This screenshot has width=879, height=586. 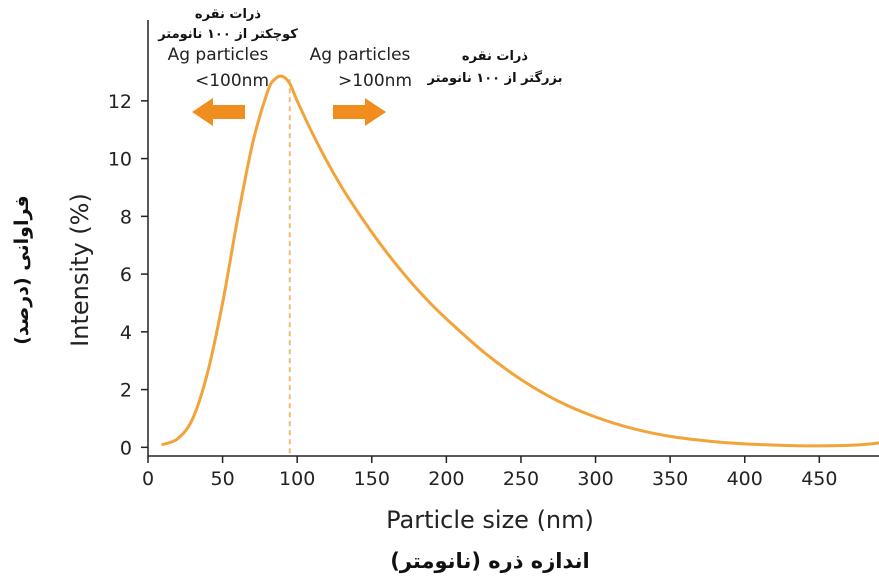 I want to click on x-ticks: 0 50 100 150 200 250 300 350 400 450, so click(x=489, y=473).